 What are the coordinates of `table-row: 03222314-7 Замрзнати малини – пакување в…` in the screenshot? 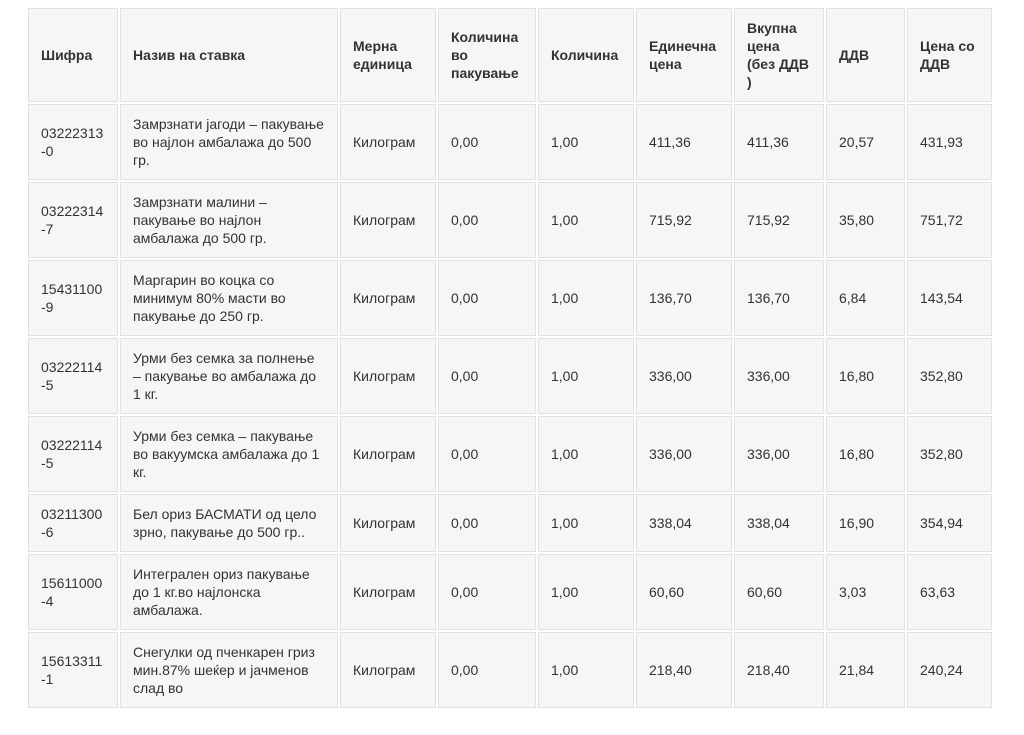 It's located at (510, 220).